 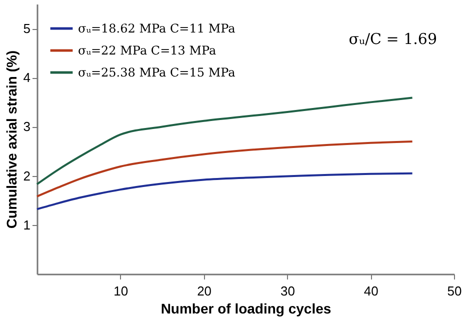 I want to click on y-tick-label: 5, so click(x=26, y=28).